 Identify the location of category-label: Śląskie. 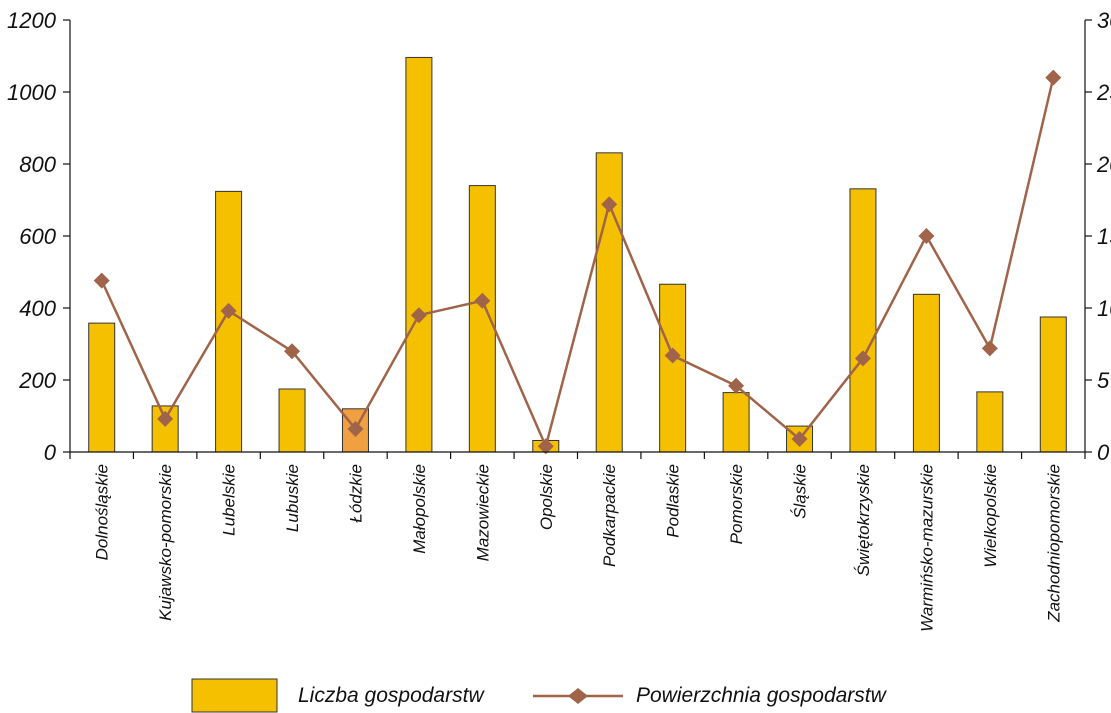
(800, 491).